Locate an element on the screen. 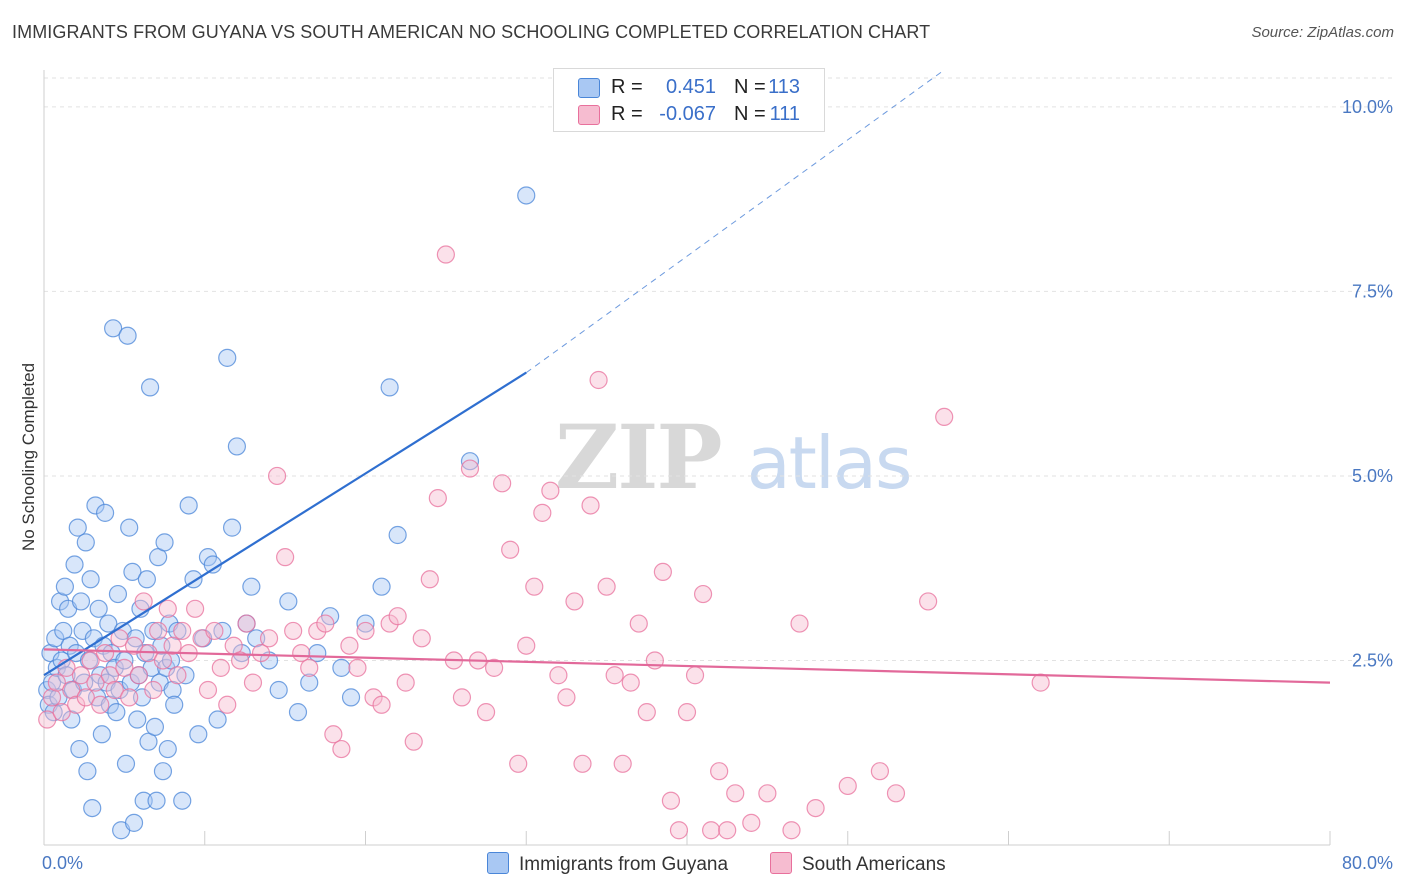 The image size is (1406, 892). y-axis-label: No Schooling Completed is located at coordinates (28, 457).